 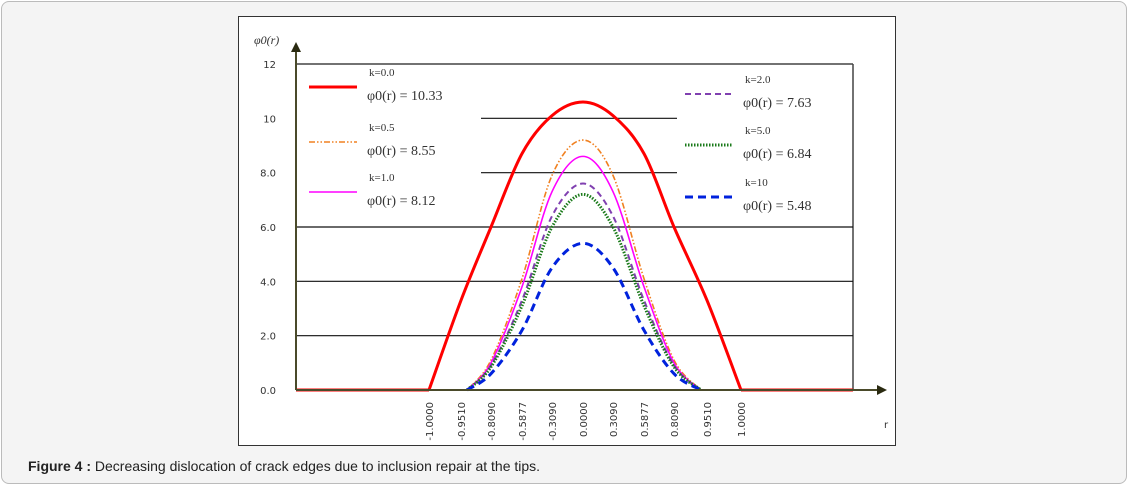 I want to click on y-axis-label: φ0(r), so click(x=266, y=40).